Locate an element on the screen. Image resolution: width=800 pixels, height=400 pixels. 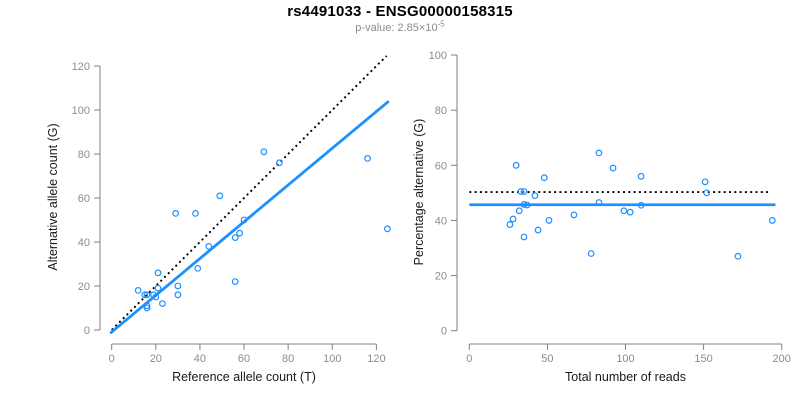
p-value-subtitle: p-value: 2.85×10-5 is located at coordinates (400, 26).